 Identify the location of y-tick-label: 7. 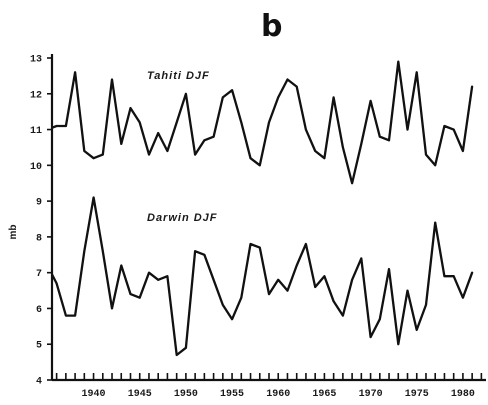
(39, 274).